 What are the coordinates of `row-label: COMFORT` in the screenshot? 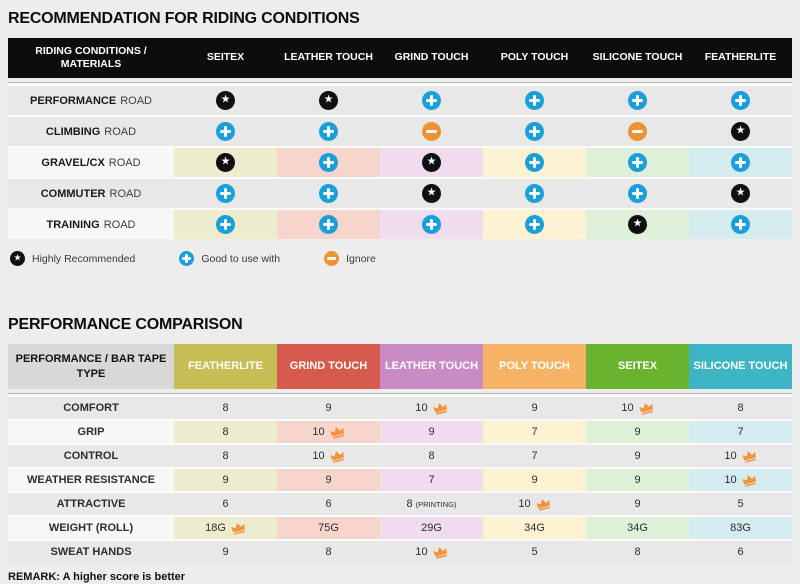 It's located at (91, 408).